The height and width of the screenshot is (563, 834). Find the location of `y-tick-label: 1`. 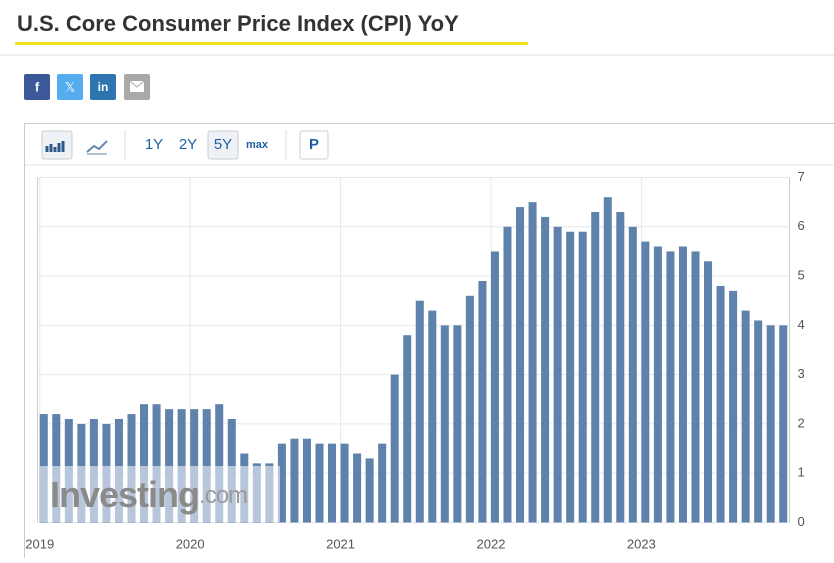

y-tick-label: 1 is located at coordinates (801, 472).